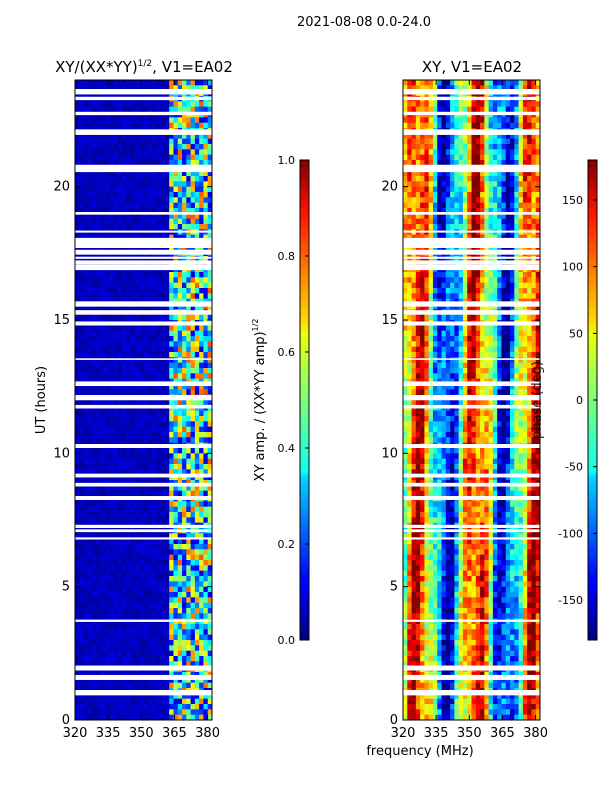 Image resolution: width=600 pixels, height=800 pixels. I want to click on colorbar-tick-label: -50, so click(574, 467).